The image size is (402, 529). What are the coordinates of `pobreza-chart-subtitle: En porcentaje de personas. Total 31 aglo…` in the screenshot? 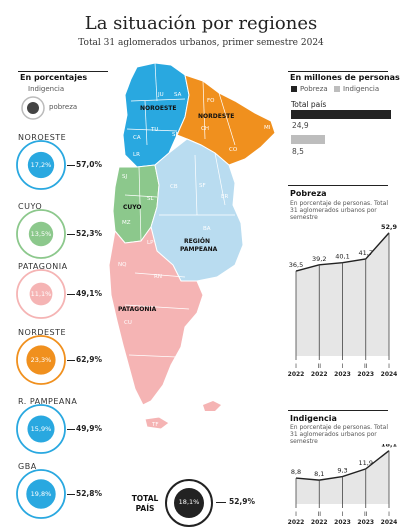 It's located at (339, 210).